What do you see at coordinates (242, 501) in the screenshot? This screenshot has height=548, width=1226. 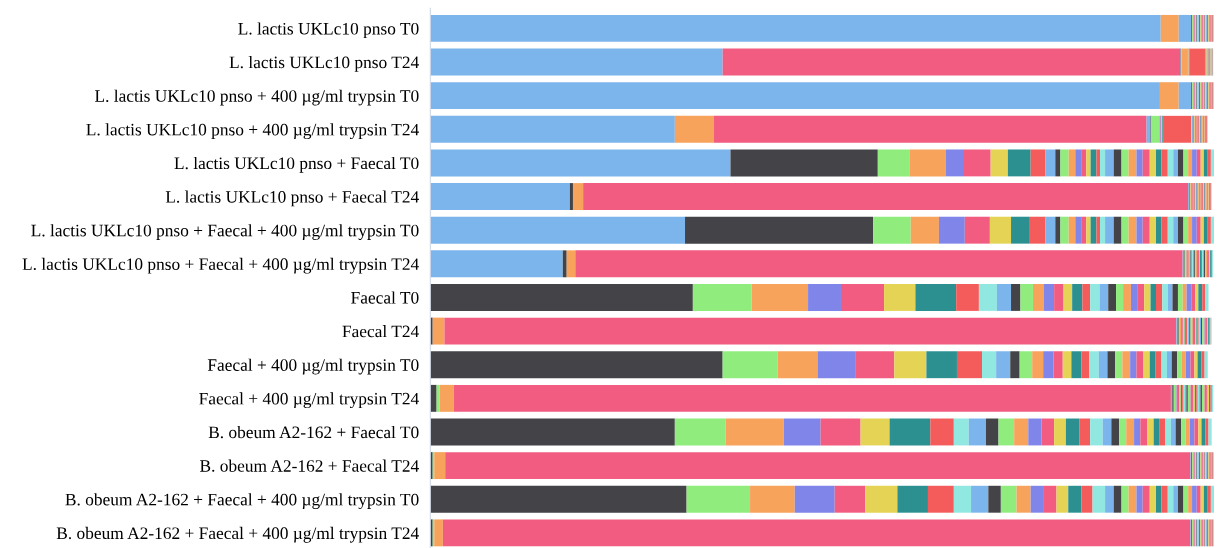 I see `y-tick-label: B. obeum A2-162 + Faecal + 400 µg/ml trypsin T0` at bounding box center [242, 501].